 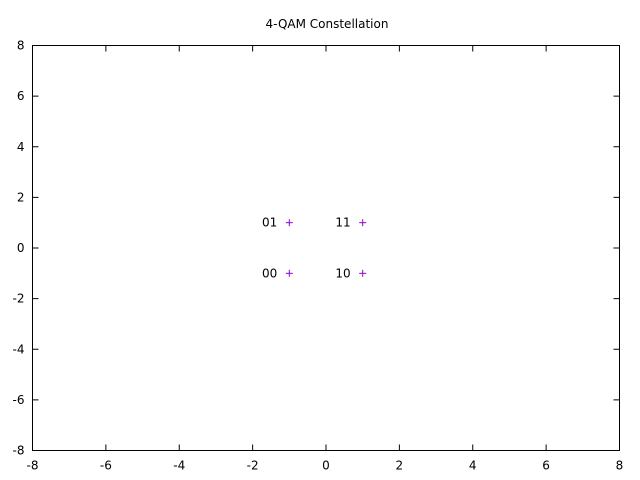 I want to click on point-label: 00, so click(x=269, y=273).